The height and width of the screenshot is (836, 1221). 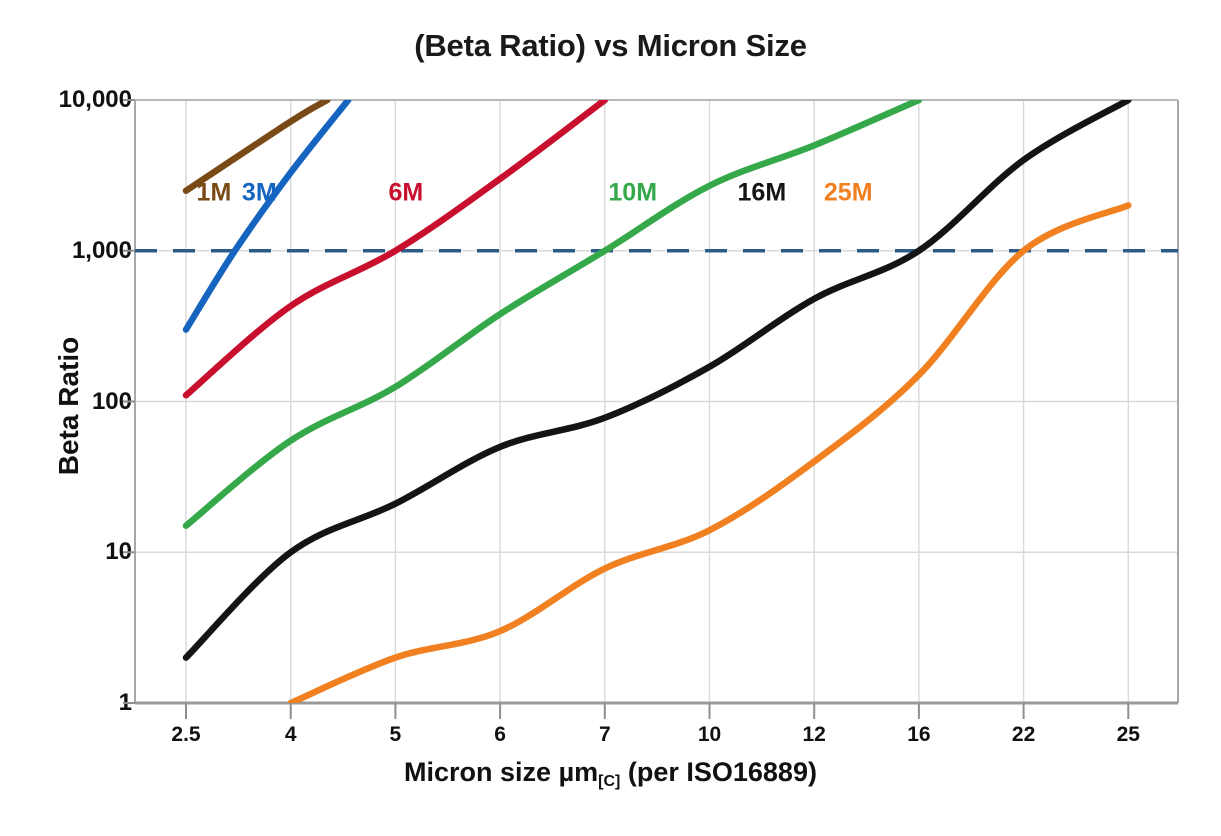 I want to click on series-label-6M: 6M, so click(x=406, y=192).